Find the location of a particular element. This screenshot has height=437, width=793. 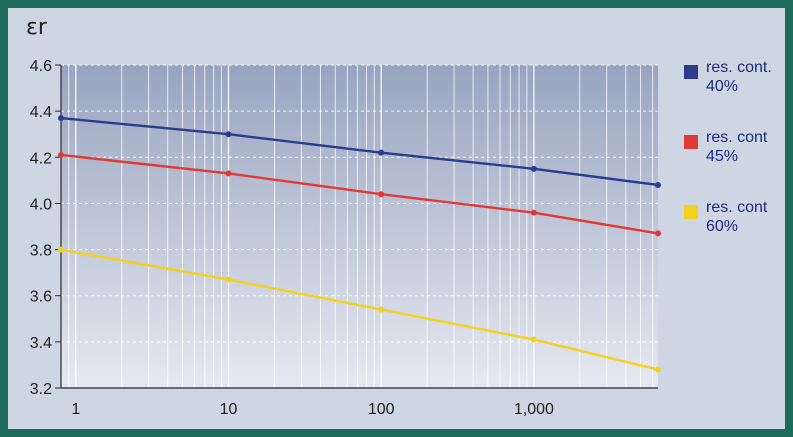

x-tick-label: 1,000 is located at coordinates (534, 409).